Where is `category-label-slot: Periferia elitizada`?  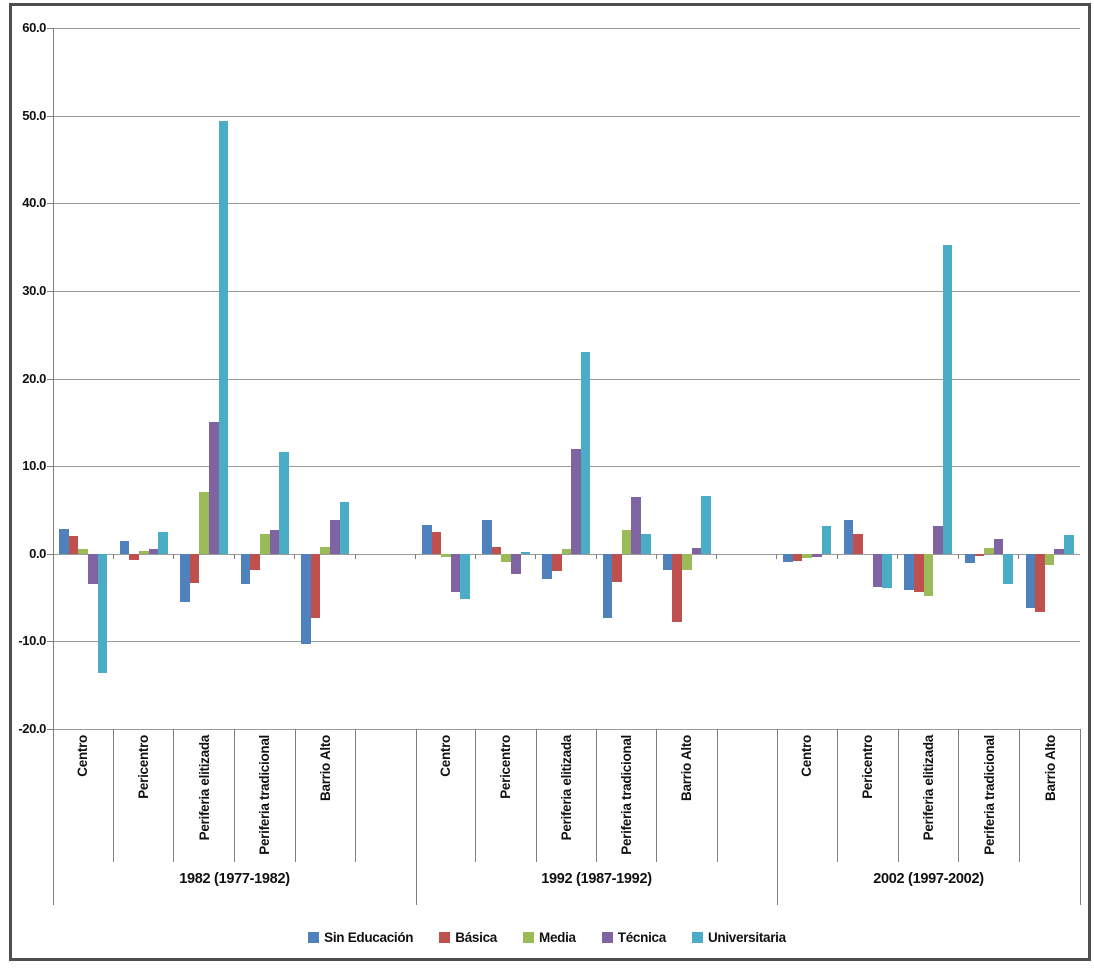 category-label-slot: Periferia elitizada is located at coordinates (567, 795).